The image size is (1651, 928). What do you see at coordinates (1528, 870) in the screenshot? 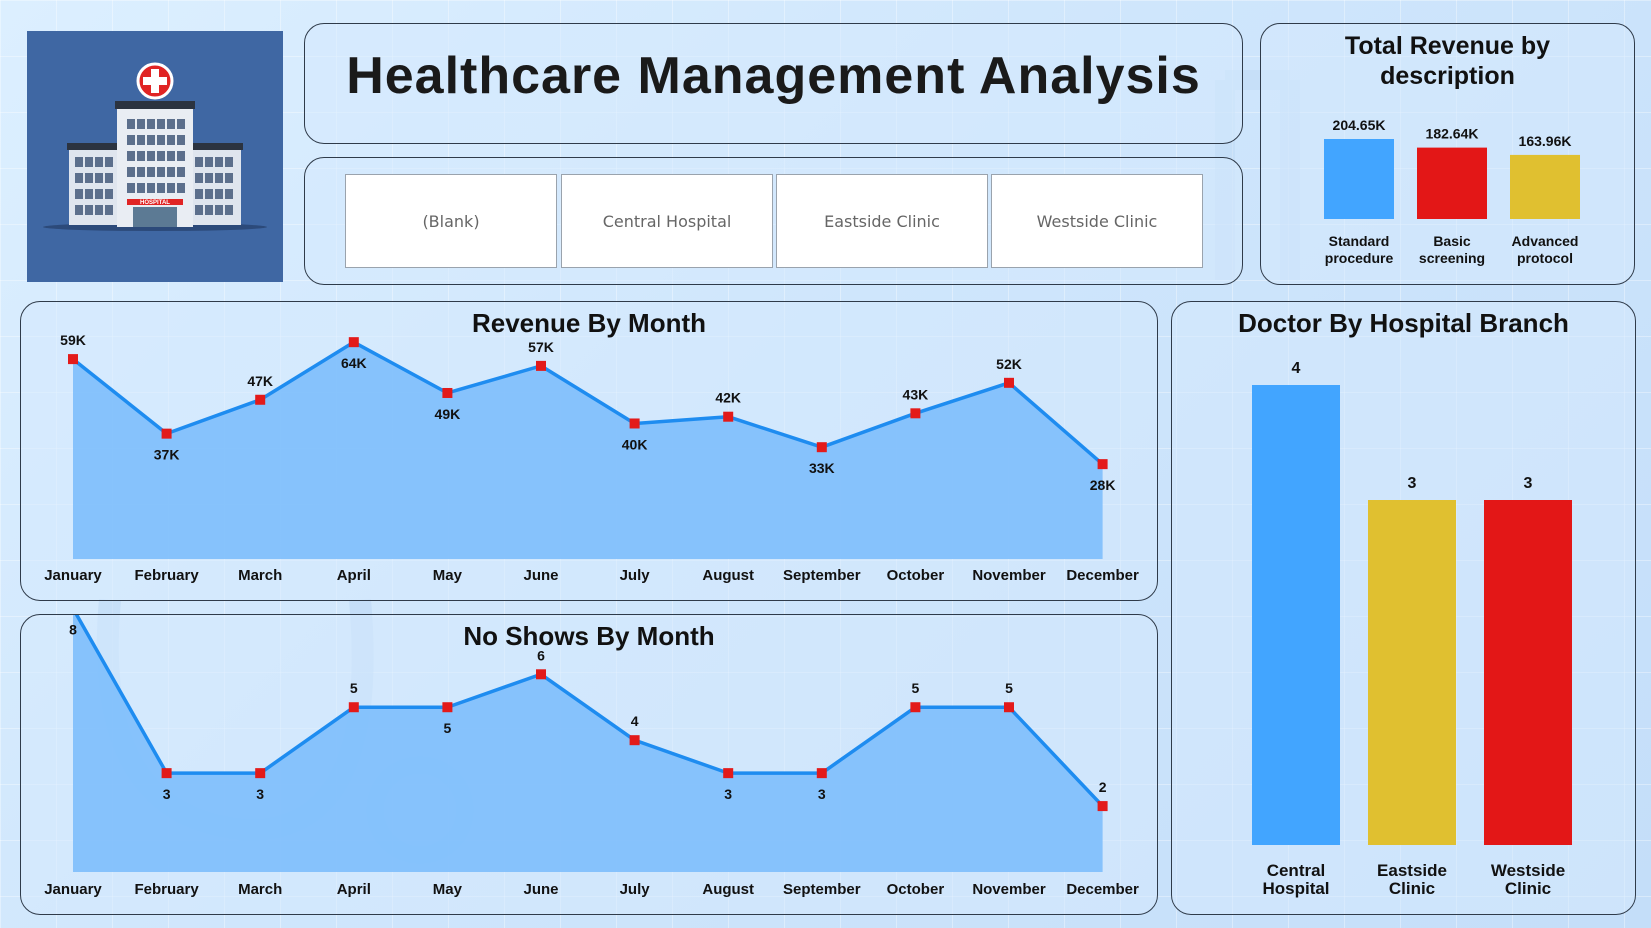
I see `category-label: Westside` at bounding box center [1528, 870].